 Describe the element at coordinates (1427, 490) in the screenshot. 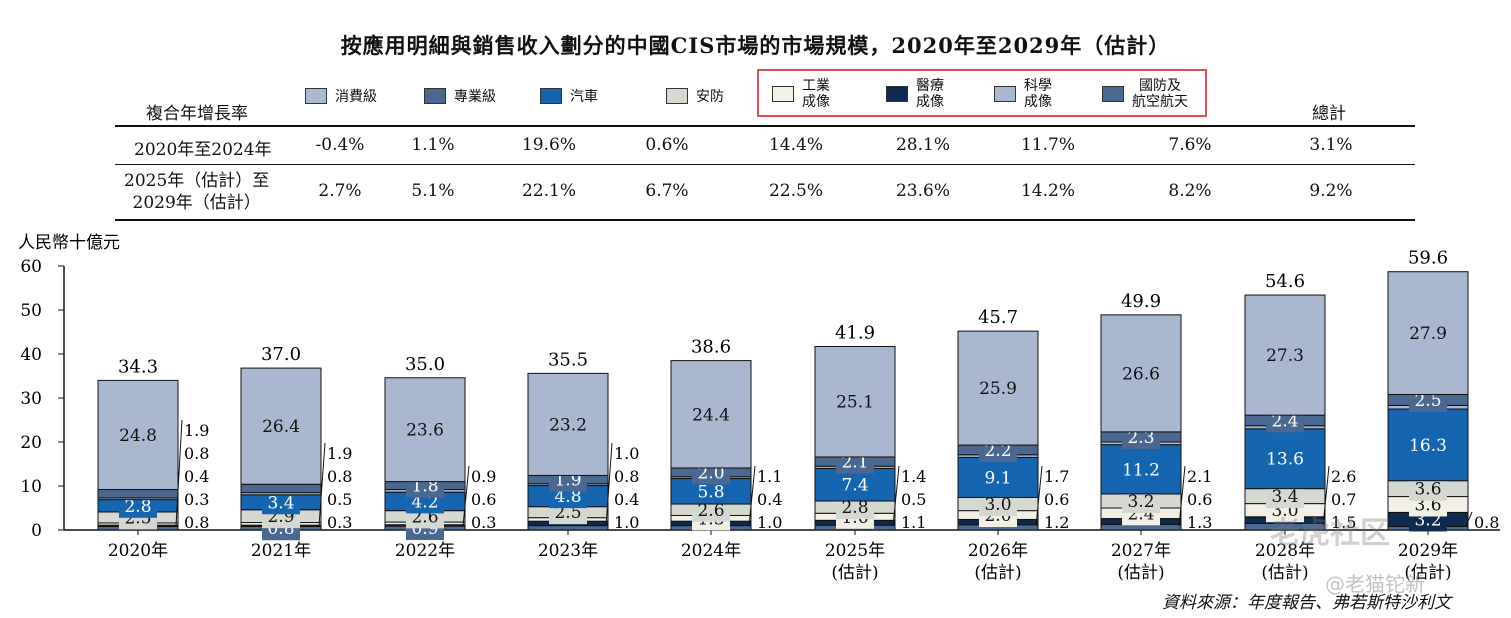

I see `segment-value-label: 3.6` at that location.